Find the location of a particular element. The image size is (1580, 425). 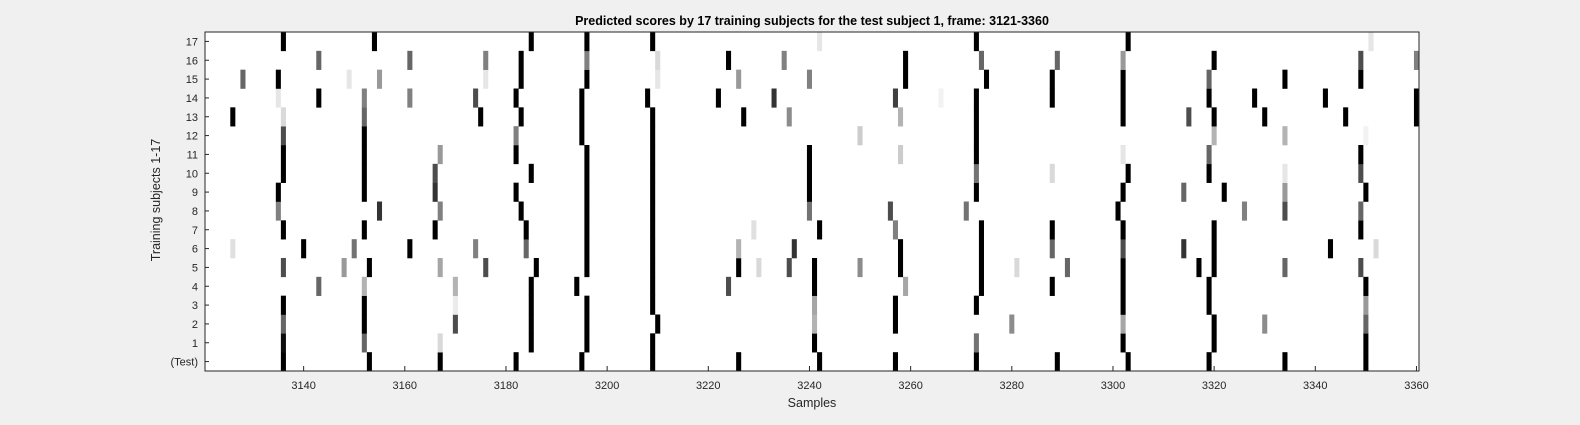

x-tick-label: 3180 is located at coordinates (506, 386).